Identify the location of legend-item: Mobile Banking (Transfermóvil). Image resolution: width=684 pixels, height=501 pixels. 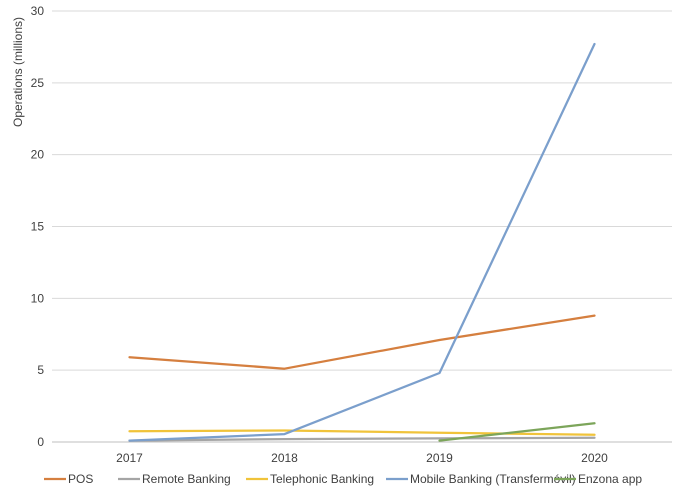
(481, 479).